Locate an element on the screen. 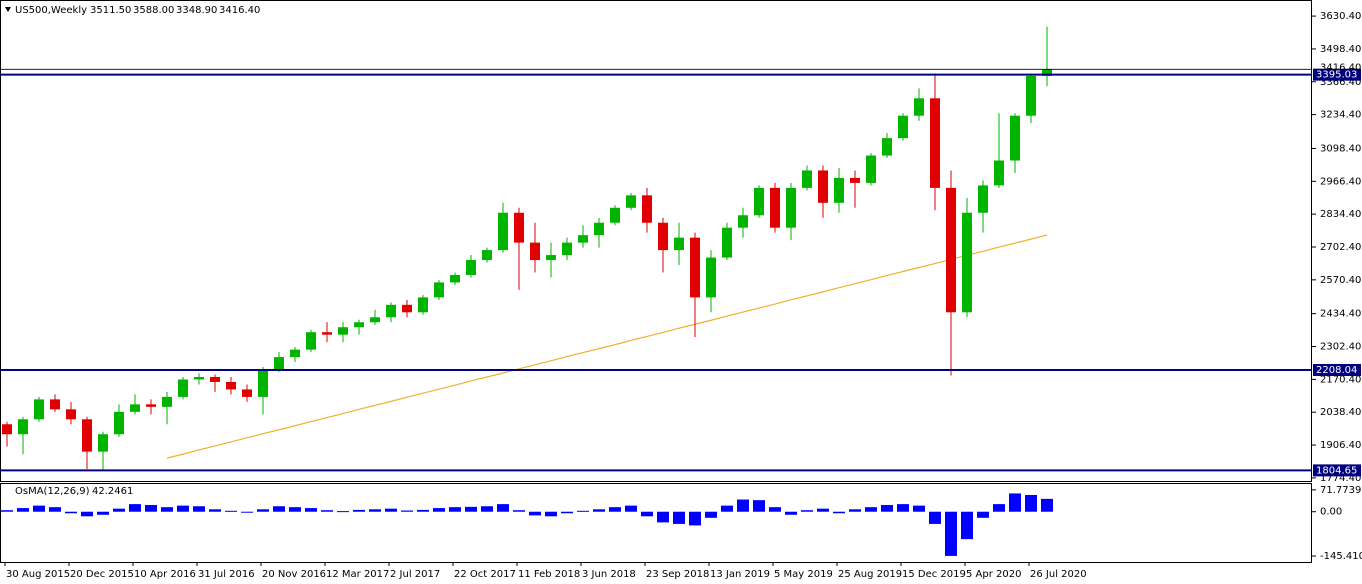  x-tick-label: 13 Jan 2019 is located at coordinates (740, 574).